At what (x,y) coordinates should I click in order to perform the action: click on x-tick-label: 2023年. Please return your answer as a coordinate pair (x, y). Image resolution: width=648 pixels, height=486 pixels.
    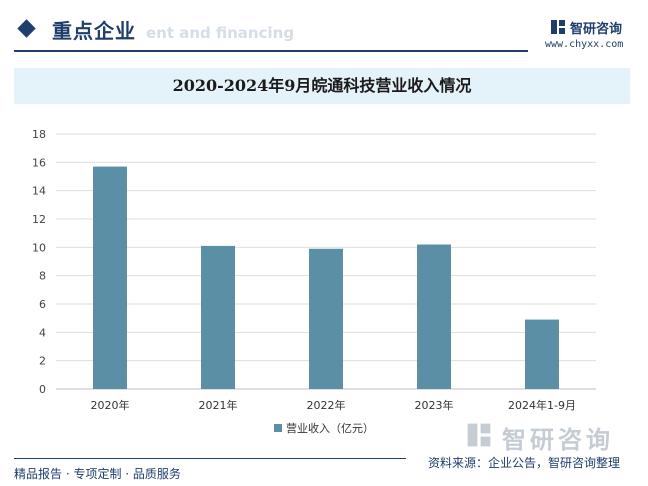
    Looking at the image, I should click on (434, 405).